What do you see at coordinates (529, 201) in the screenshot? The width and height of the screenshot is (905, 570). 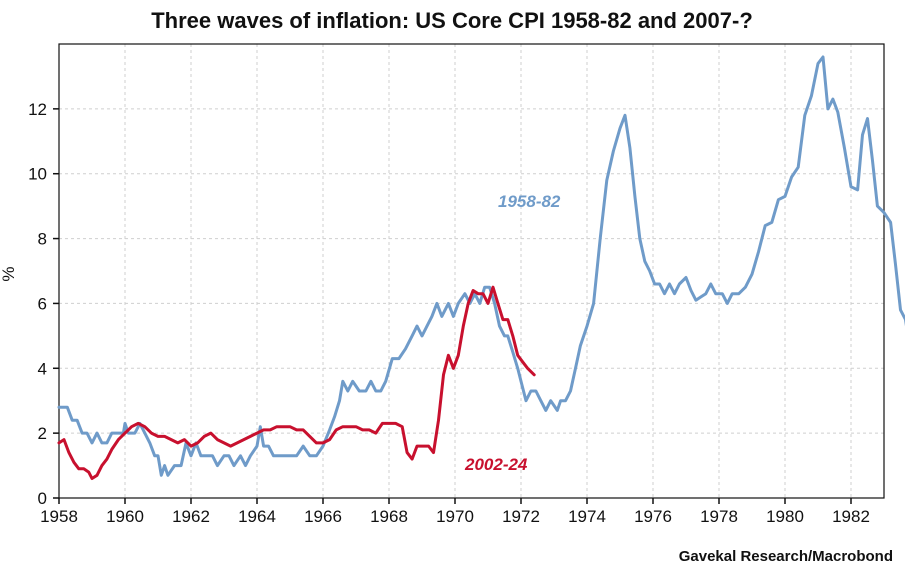 I see `series-label-1958-82: 1958-82` at bounding box center [529, 201].